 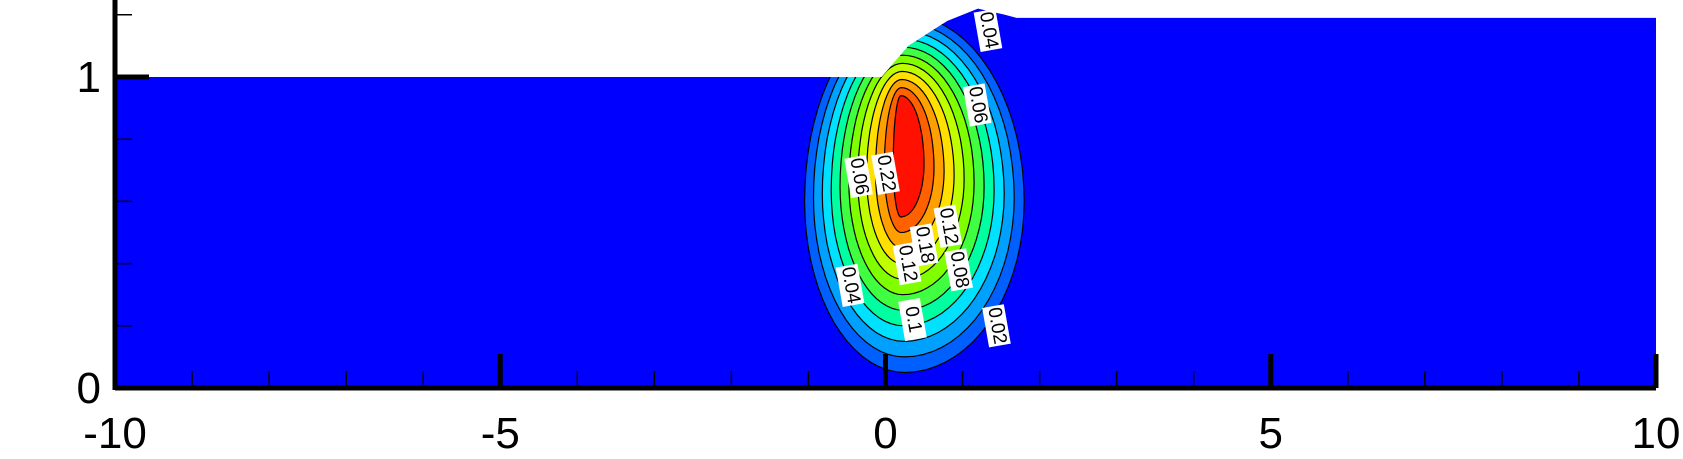 What do you see at coordinates (89, 388) in the screenshot?
I see `y-tick-label: 0` at bounding box center [89, 388].